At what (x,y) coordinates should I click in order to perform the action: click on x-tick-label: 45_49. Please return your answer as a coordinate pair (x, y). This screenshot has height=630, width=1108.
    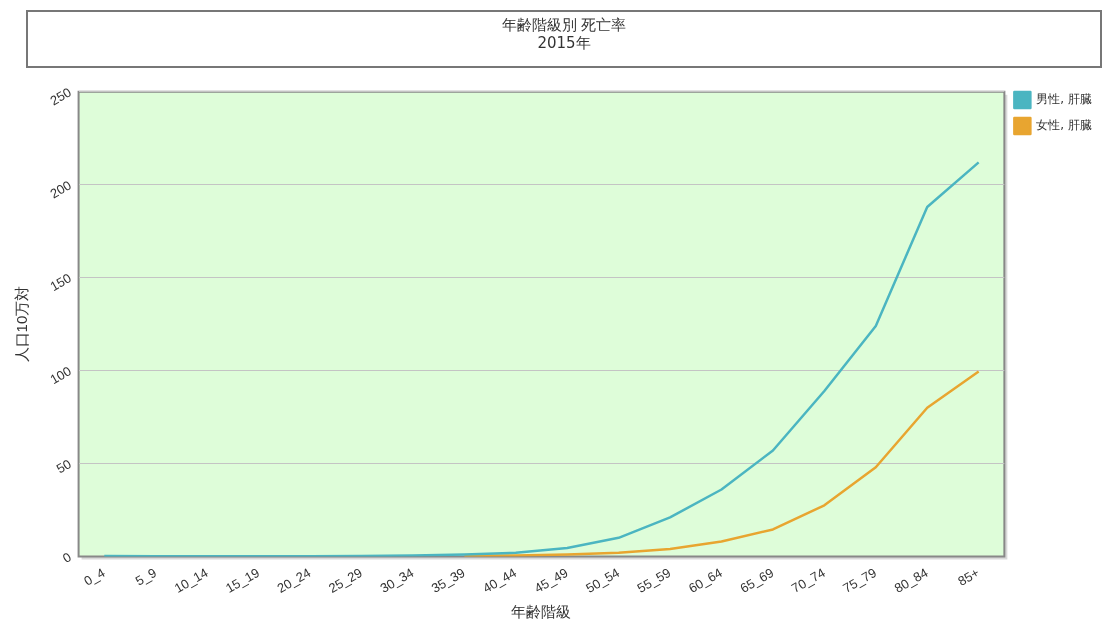
    Looking at the image, I should click on (551, 580).